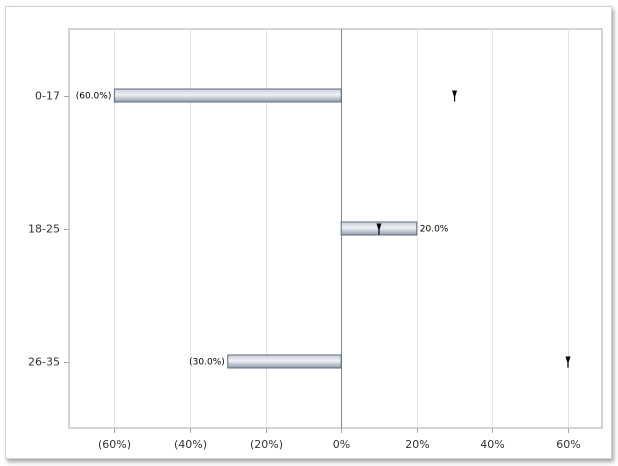  What do you see at coordinates (568, 444) in the screenshot?
I see `x-tick-label: 60%` at bounding box center [568, 444].